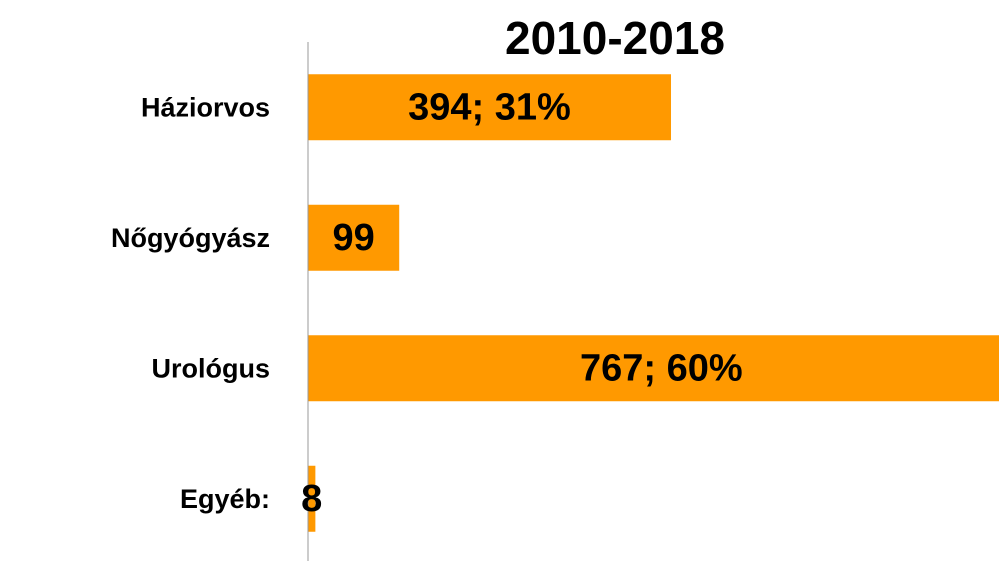 This screenshot has height=561, width=999. What do you see at coordinates (211, 368) in the screenshot?
I see `category-label: Urológus` at bounding box center [211, 368].